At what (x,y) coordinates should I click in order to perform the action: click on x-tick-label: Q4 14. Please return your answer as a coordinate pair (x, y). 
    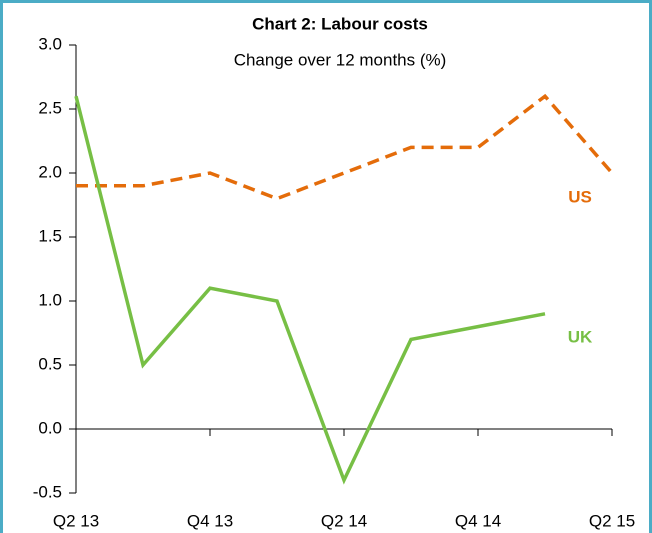
    Looking at the image, I should click on (478, 520).